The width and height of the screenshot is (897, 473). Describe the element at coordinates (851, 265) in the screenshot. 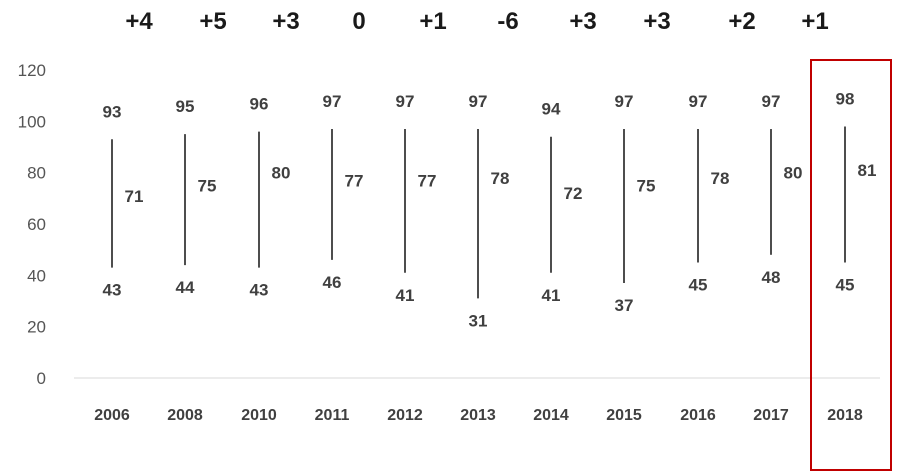

I see `highlight-box-2018` at that location.